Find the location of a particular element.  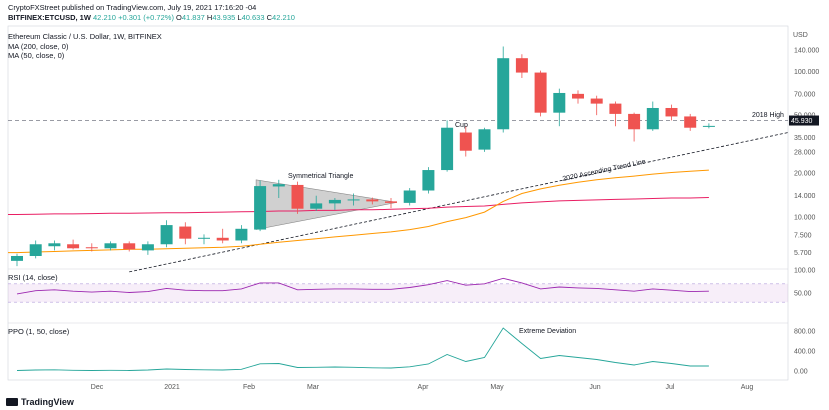

change: +0.301 (+0.72%) is located at coordinates (146, 17).